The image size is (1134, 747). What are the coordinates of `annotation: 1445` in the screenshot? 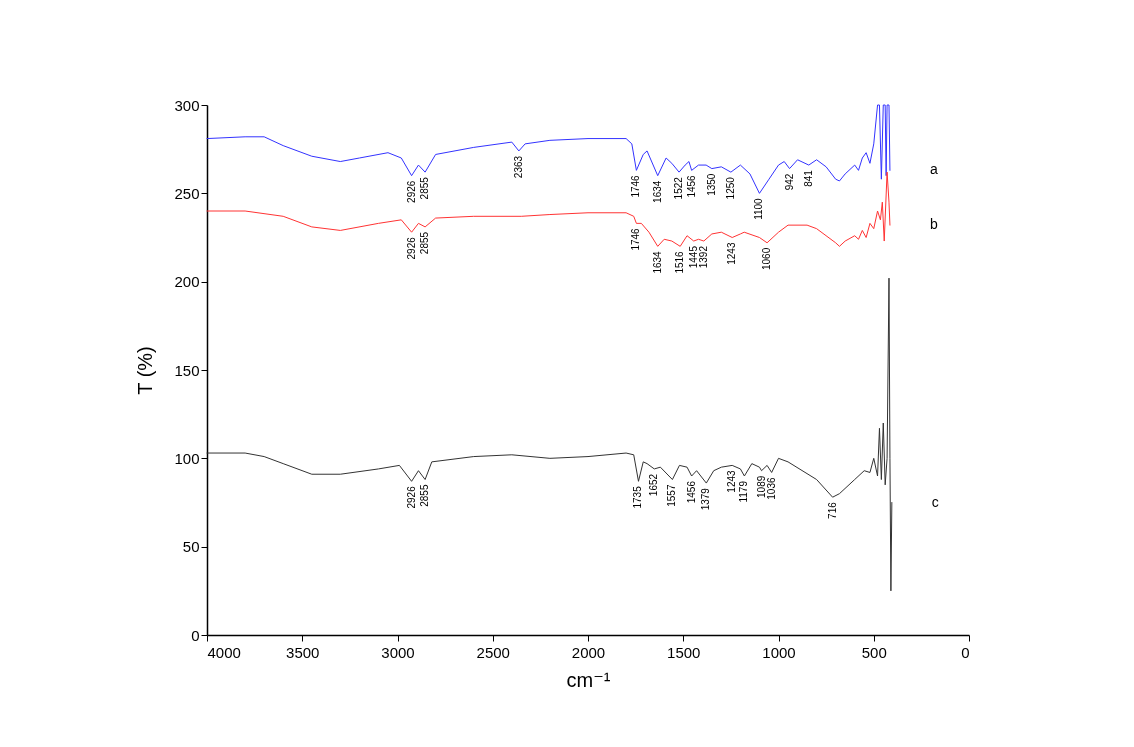 It's located at (693, 257).